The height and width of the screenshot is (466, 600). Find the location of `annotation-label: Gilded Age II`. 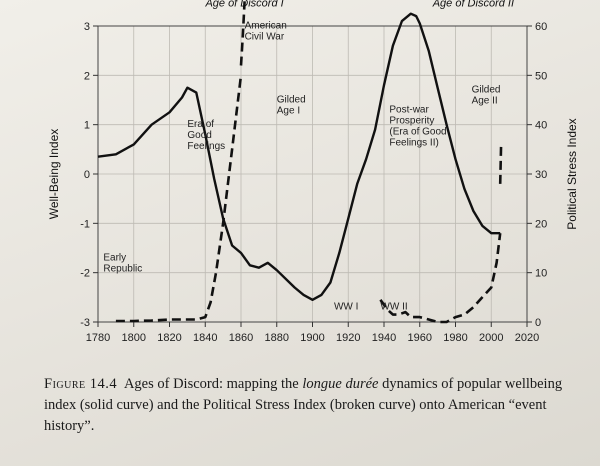

annotation-label: Gilded Age II is located at coordinates (486, 96).